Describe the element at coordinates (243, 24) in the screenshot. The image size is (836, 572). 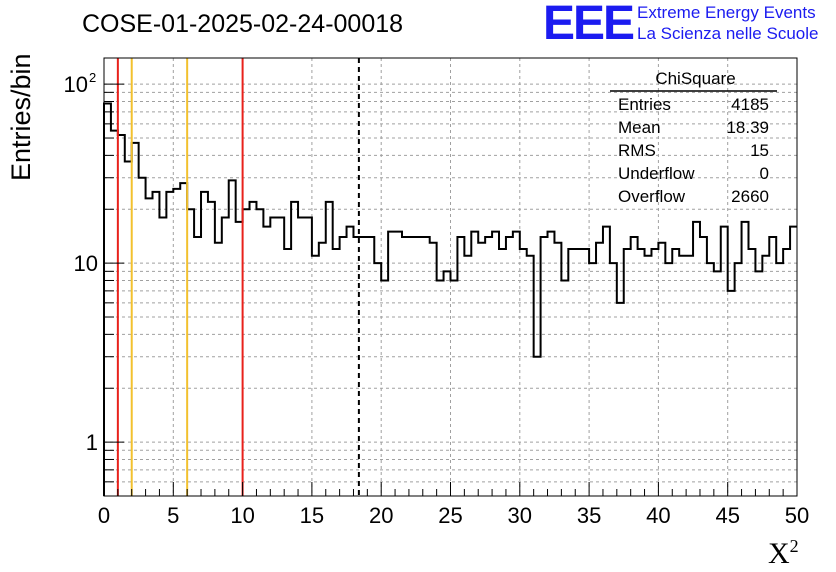
I see `chart-title: COSE-01-2025-02-24-00018` at that location.